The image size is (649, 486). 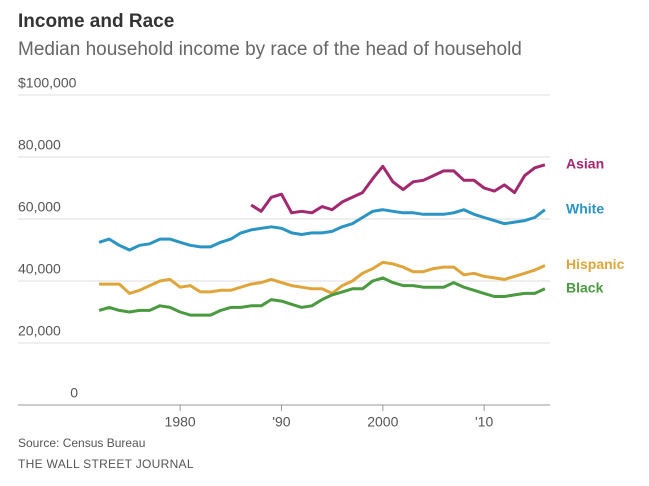 I want to click on chart-title: Income and Race, so click(x=96, y=21).